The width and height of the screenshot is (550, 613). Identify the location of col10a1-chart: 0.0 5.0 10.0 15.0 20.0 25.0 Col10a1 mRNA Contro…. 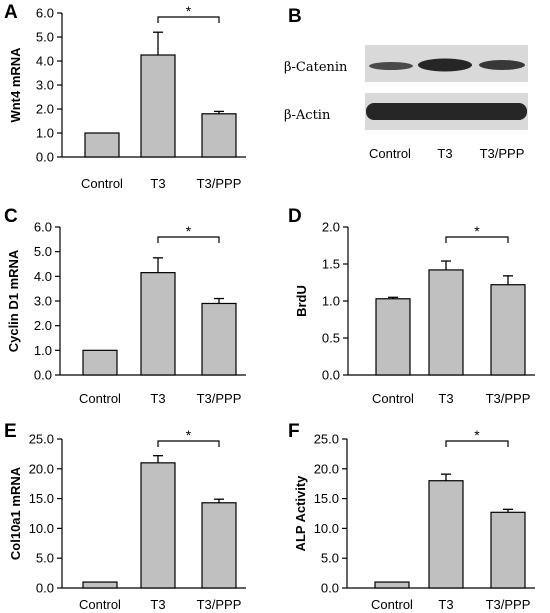
(127, 519).